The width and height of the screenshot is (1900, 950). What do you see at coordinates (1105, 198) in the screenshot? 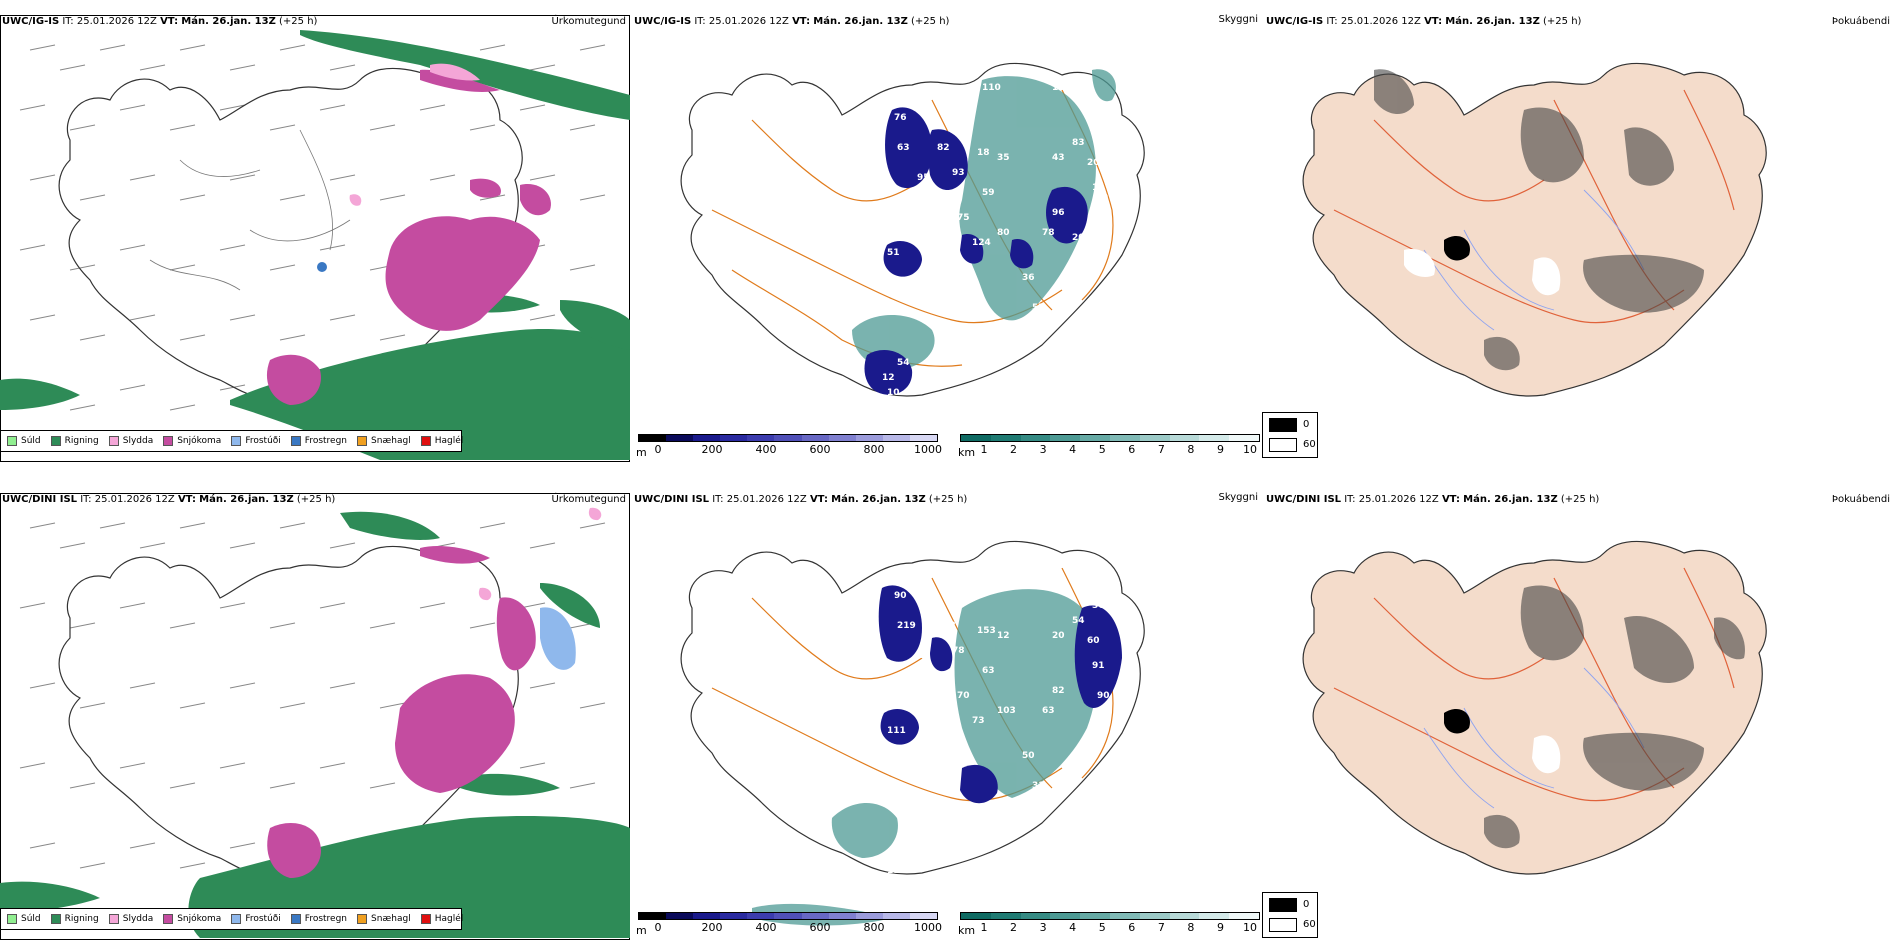
I see `visibility-value-label: 9` at bounding box center [1105, 198].